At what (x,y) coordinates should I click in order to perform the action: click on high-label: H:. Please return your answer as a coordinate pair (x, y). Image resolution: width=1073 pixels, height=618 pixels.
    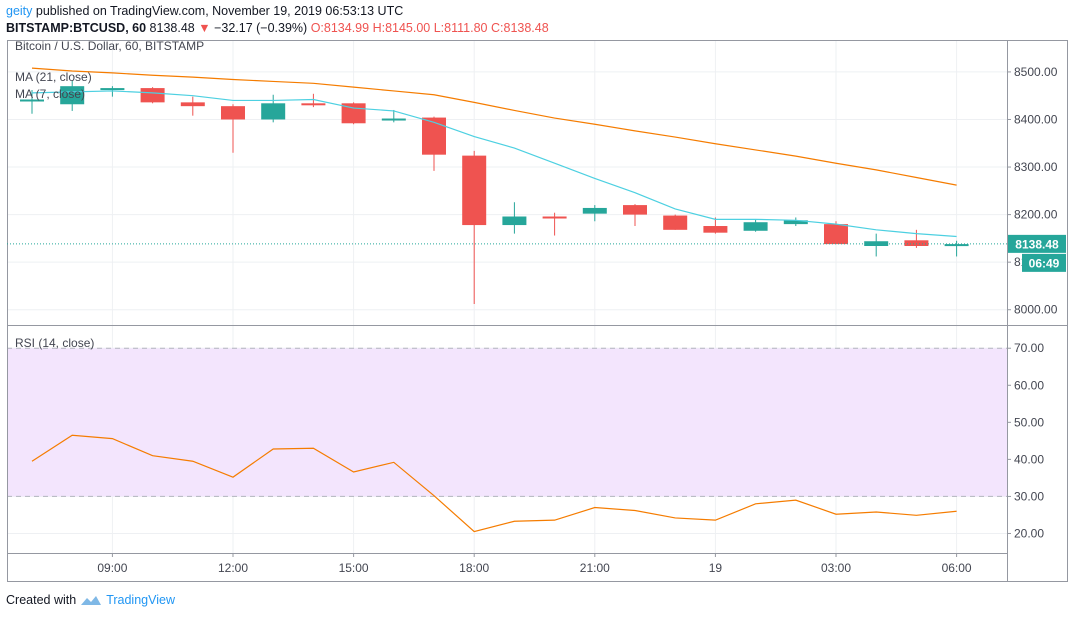
    Looking at the image, I should click on (379, 28).